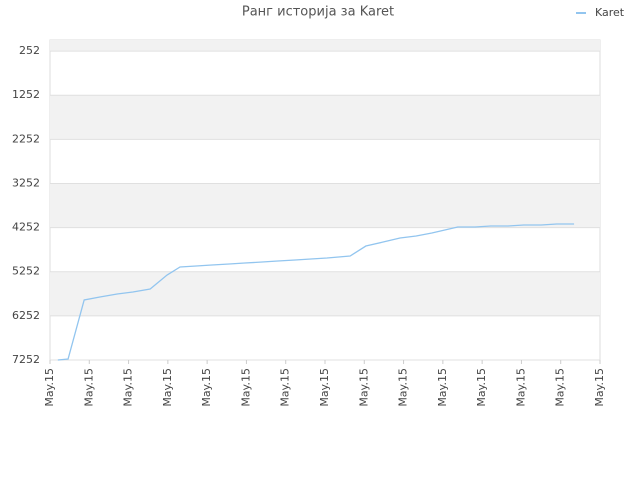 This screenshot has width=640, height=480. What do you see at coordinates (318, 12) in the screenshot?
I see `chart-title: Ранг историја за Karet` at bounding box center [318, 12].